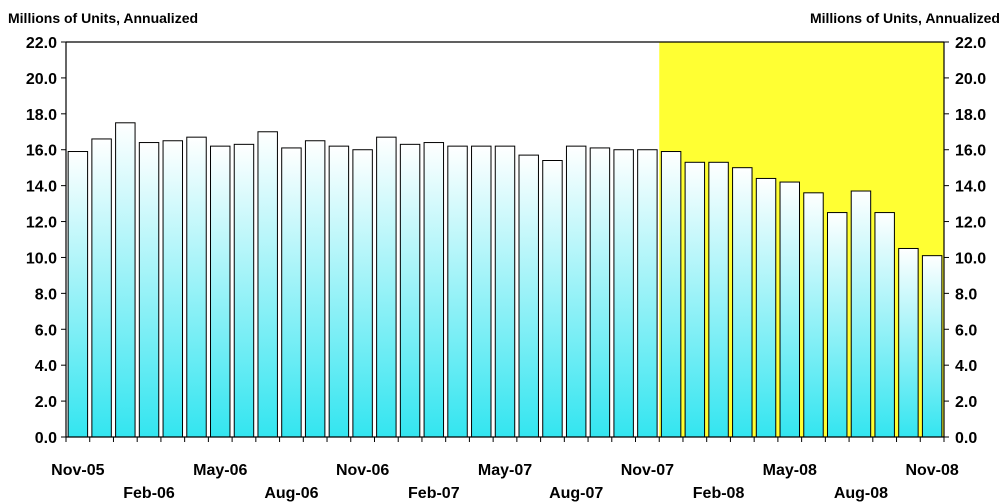 This screenshot has height=504, width=1008. Describe the element at coordinates (41, 79) in the screenshot. I see `left-y-tick-label: 20.0` at that location.